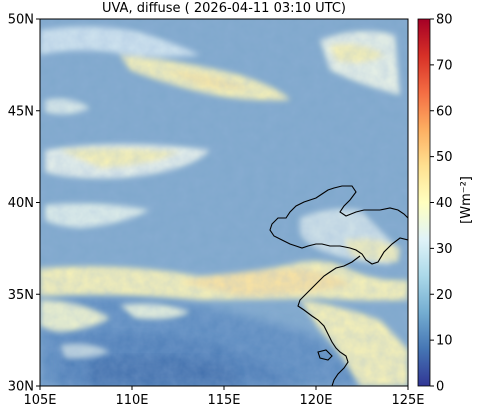 Image resolution: width=480 pixels, height=412 pixels. Describe the element at coordinates (329, 320) in the screenshot. I see `coastline-shandong` at that location.